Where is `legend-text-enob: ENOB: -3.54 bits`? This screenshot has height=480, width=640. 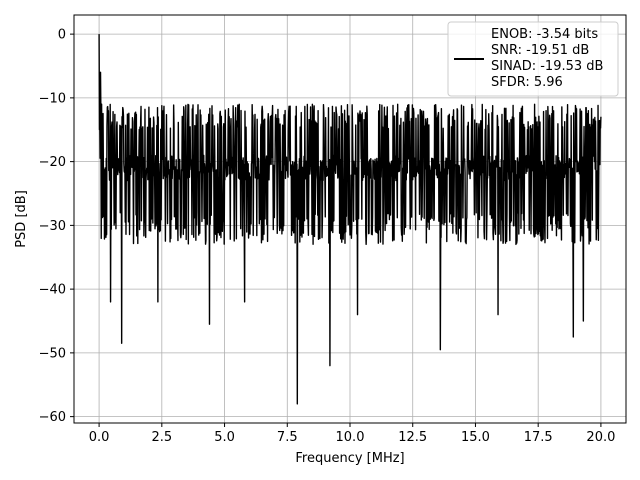
legend-text-enob: ENOB: -3.54 bits is located at coordinates (544, 34).